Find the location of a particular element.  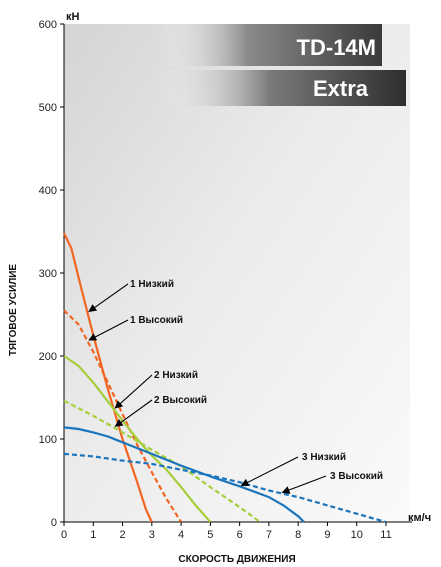

y-tick-label: 0 is located at coordinates (54, 523).